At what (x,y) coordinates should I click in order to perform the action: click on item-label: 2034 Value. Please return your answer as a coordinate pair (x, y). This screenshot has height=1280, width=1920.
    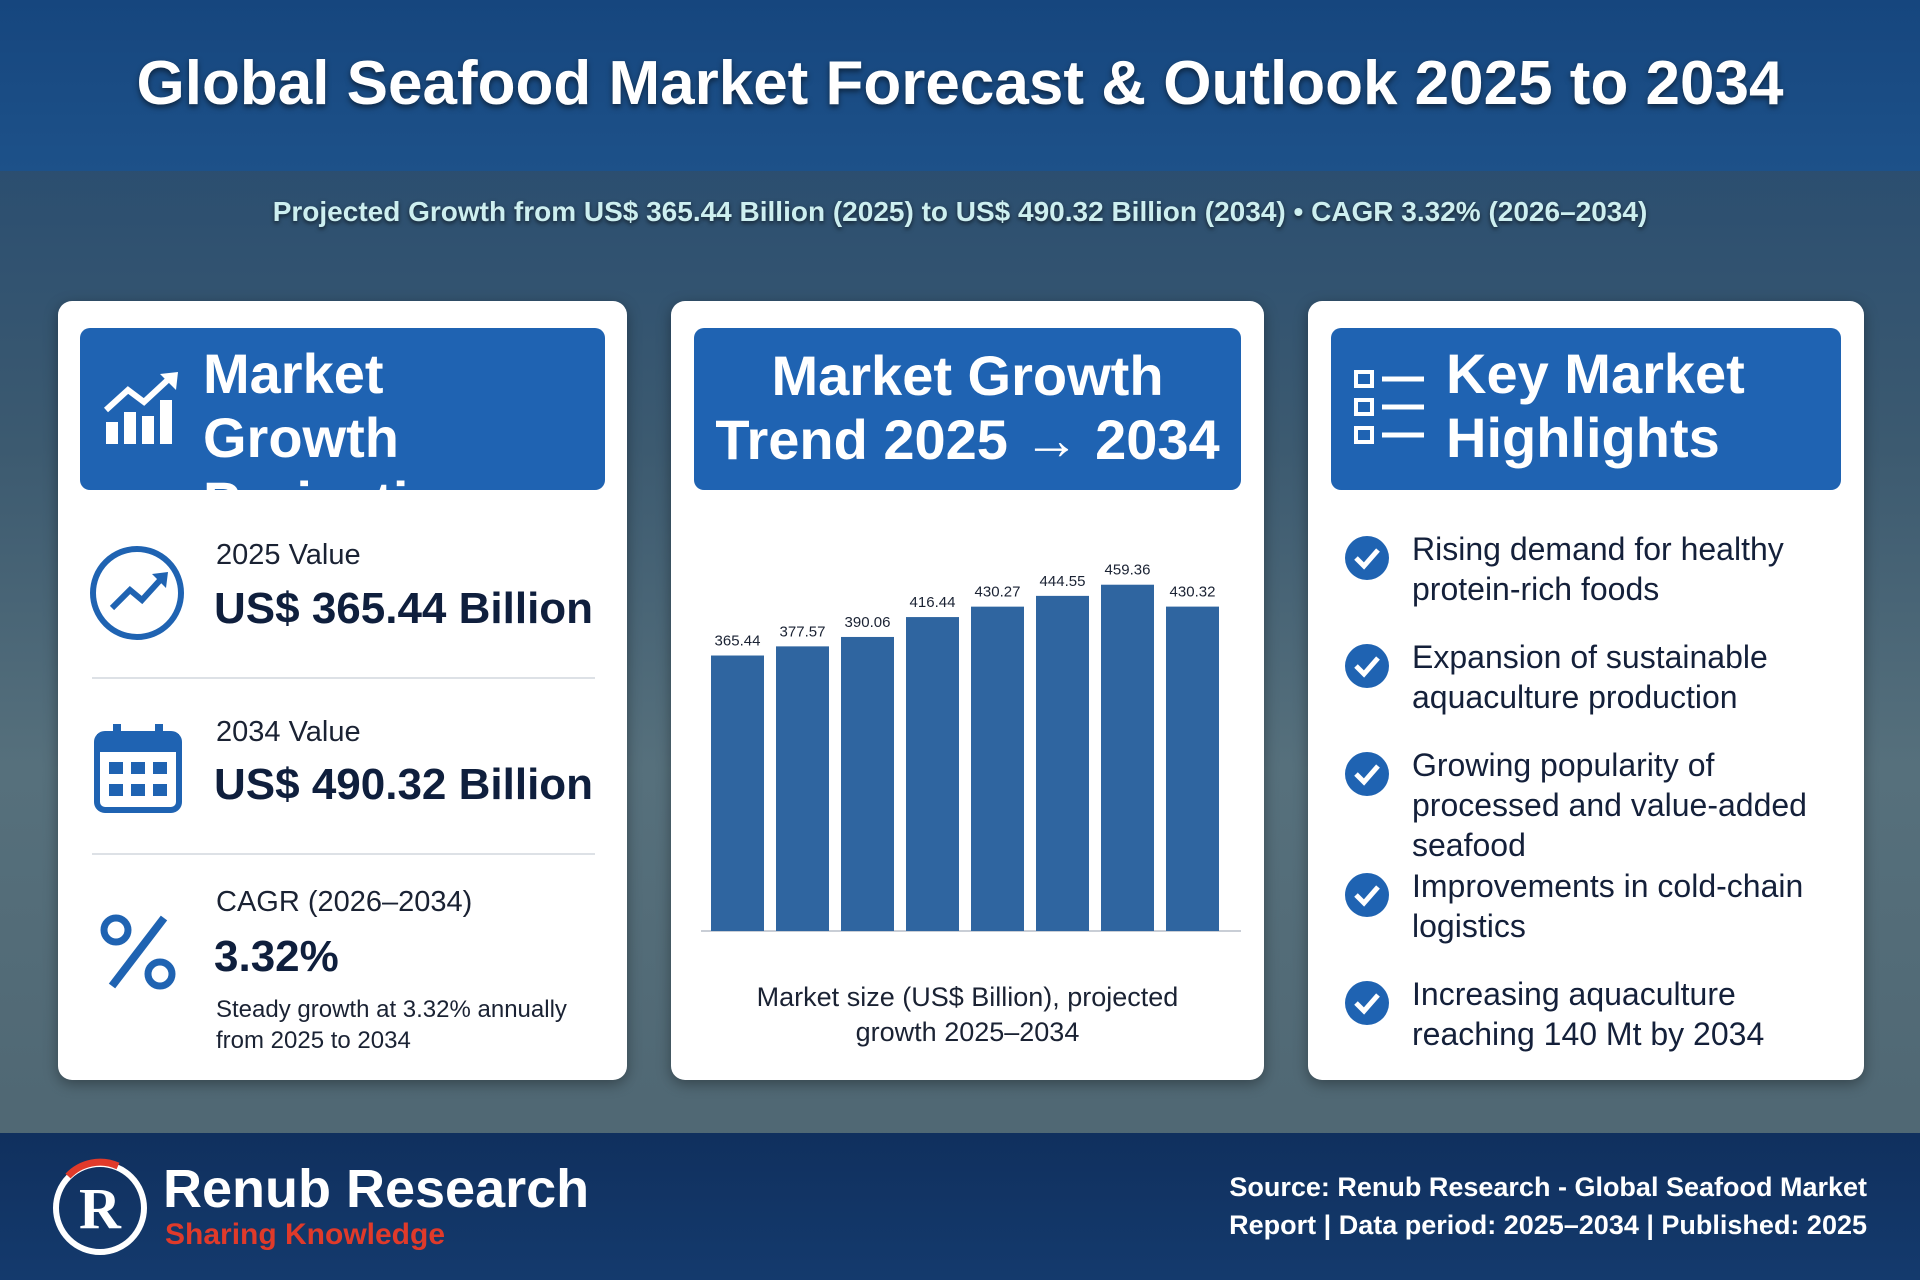
    Looking at the image, I should click on (288, 732).